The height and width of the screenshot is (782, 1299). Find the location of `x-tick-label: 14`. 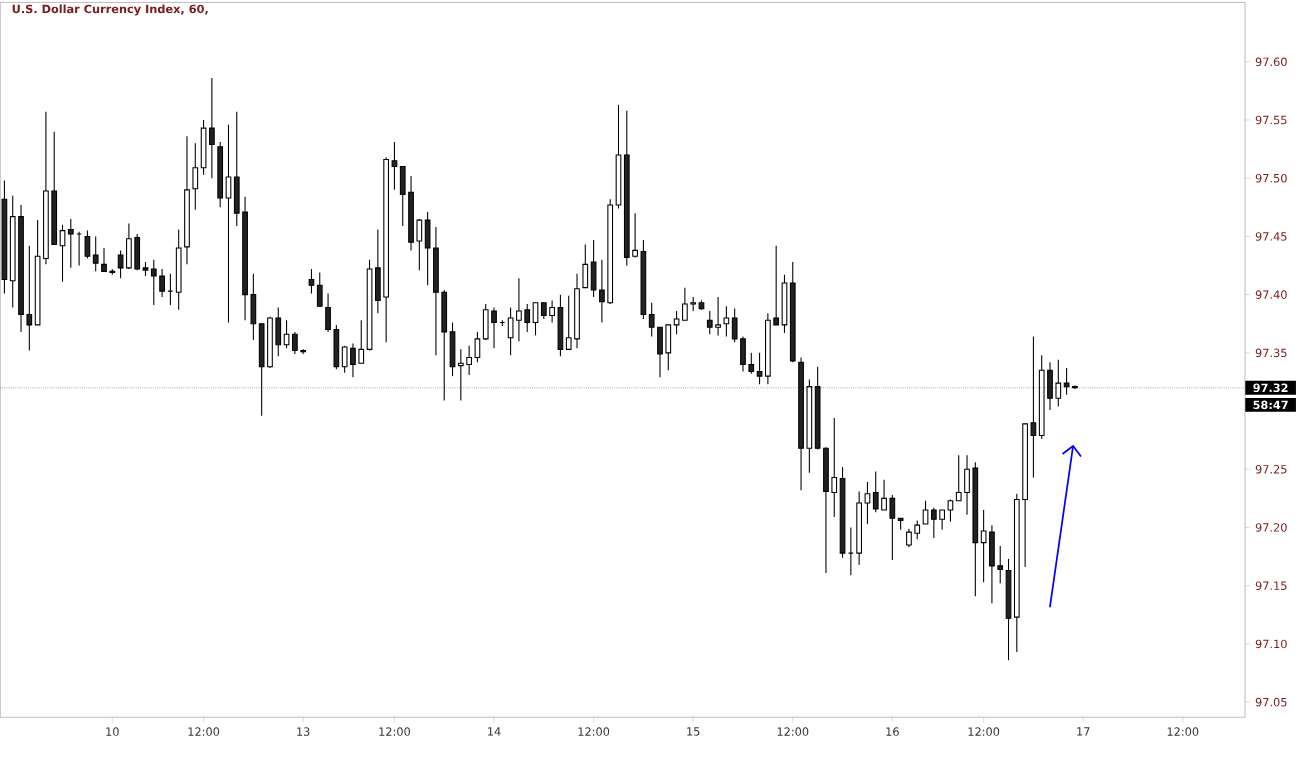

x-tick-label: 14 is located at coordinates (494, 731).